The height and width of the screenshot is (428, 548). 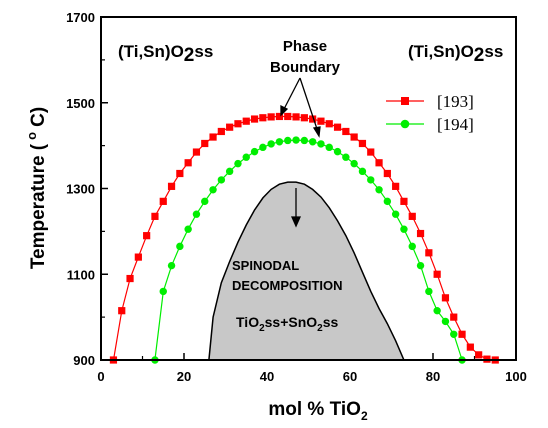 What do you see at coordinates (84, 360) in the screenshot?
I see `y-tick-label: 900` at bounding box center [84, 360].